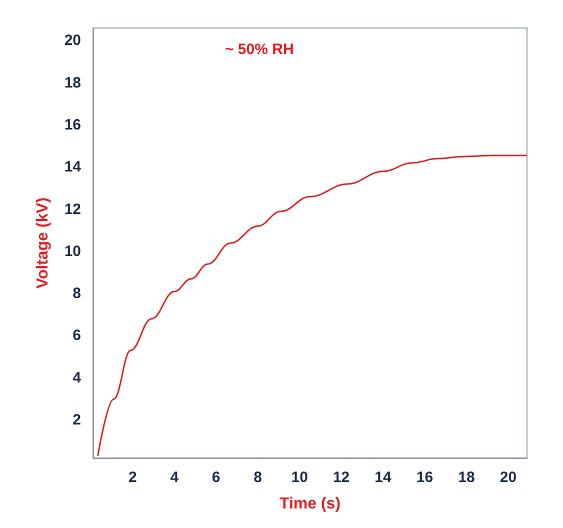 This screenshot has height=528, width=563. I want to click on y-tick-label: 4, so click(77, 377).